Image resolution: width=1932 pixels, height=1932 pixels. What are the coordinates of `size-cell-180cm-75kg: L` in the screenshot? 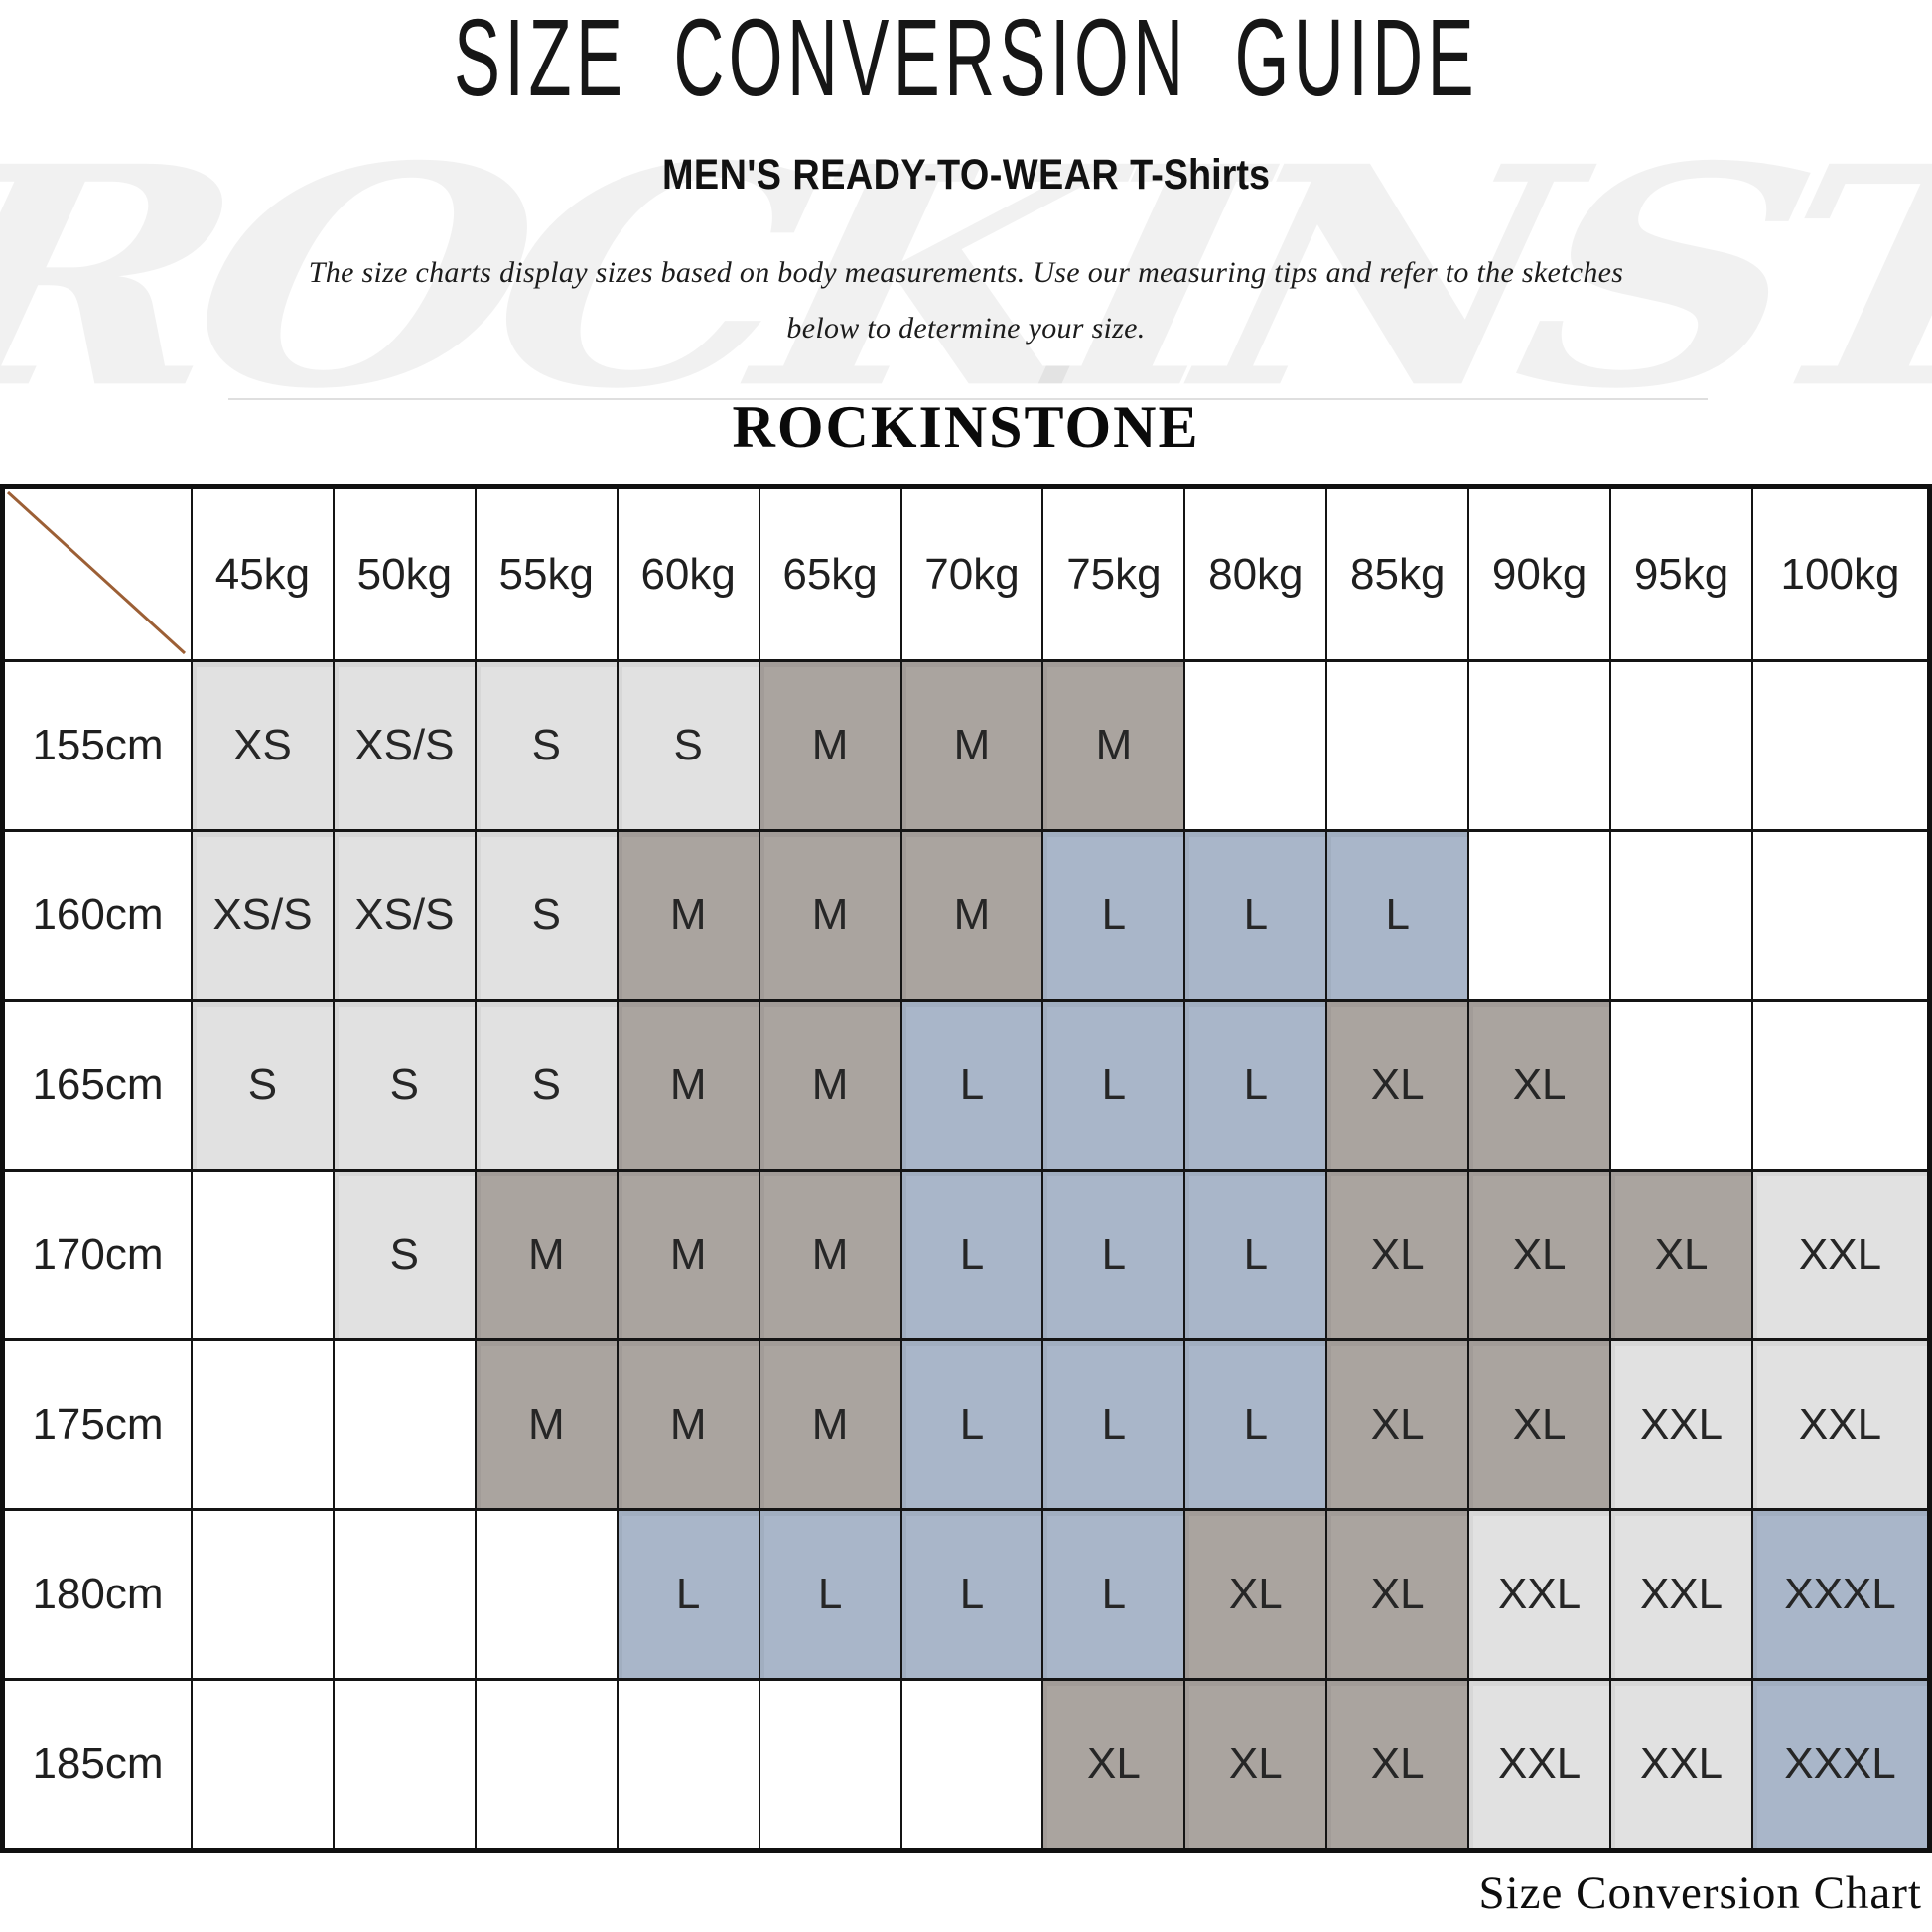 It's located at (1112, 1593).